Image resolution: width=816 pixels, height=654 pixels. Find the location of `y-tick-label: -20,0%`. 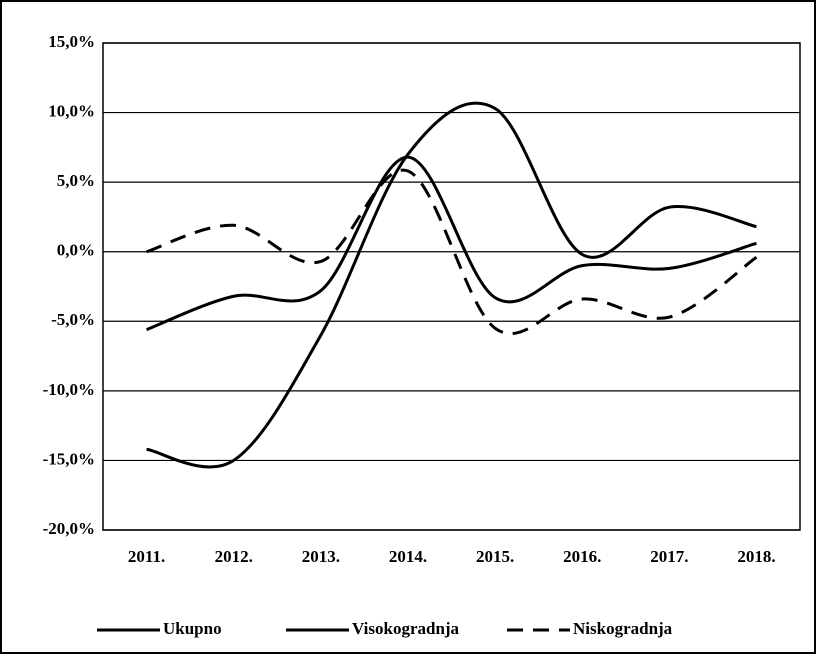

y-tick-label: -20,0% is located at coordinates (69, 528).